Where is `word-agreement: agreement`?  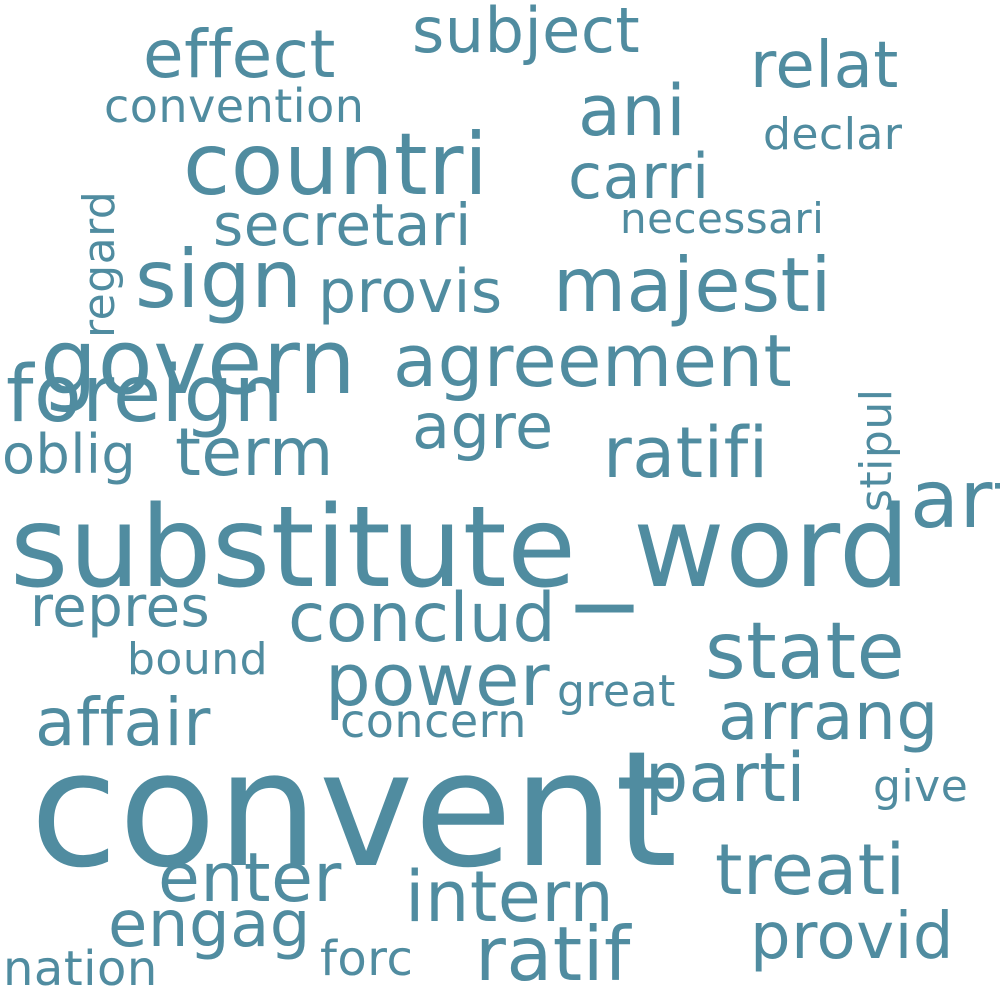
word-agreement: agreement is located at coordinates (593, 361).